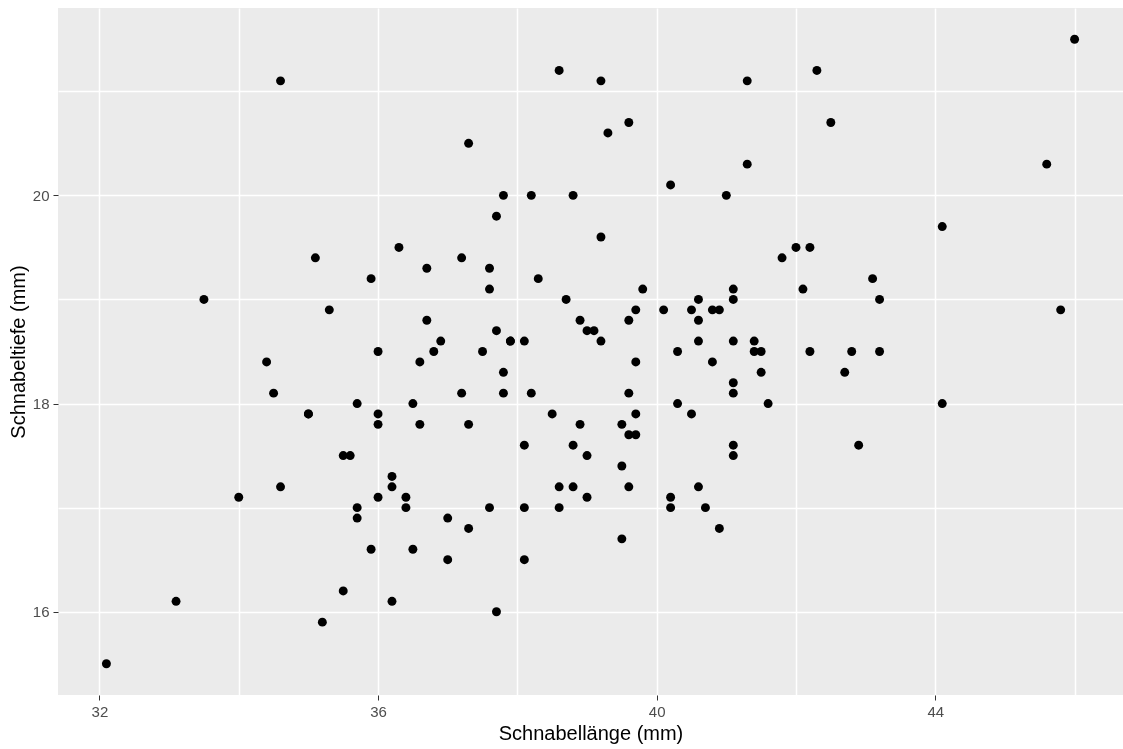  I want to click on x-tick-label: 36, so click(378, 711).